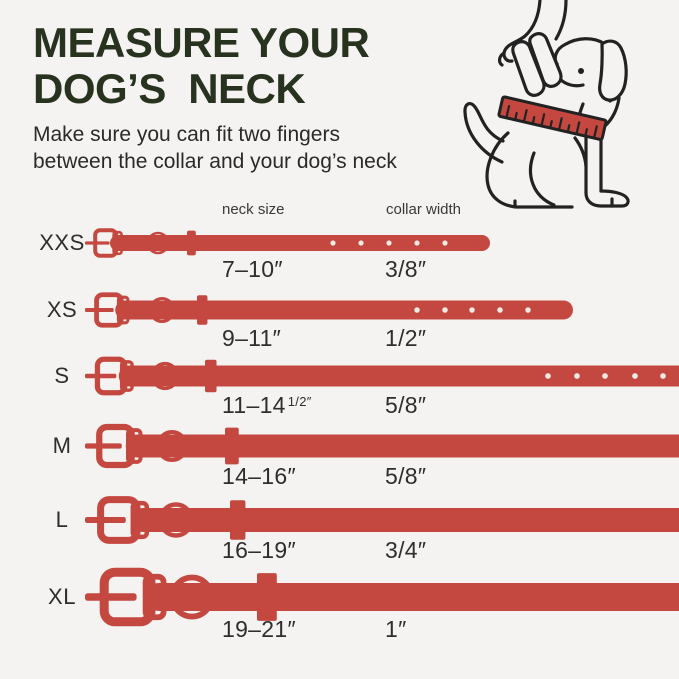  I want to click on dog-neck-measure-illustration, so click(546, 104).